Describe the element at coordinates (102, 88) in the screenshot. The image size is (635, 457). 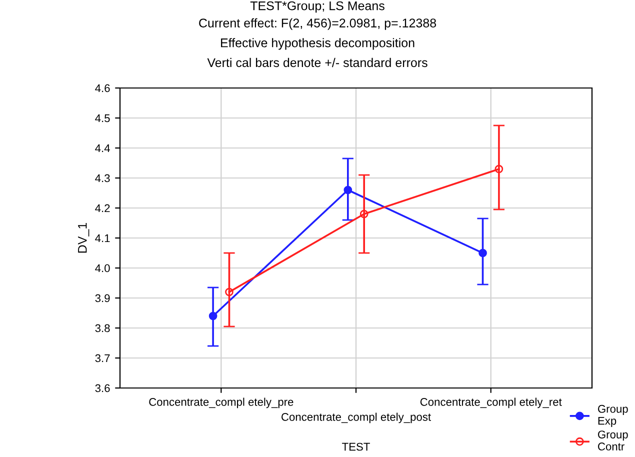
I see `y-tick-label: 4.6` at that location.